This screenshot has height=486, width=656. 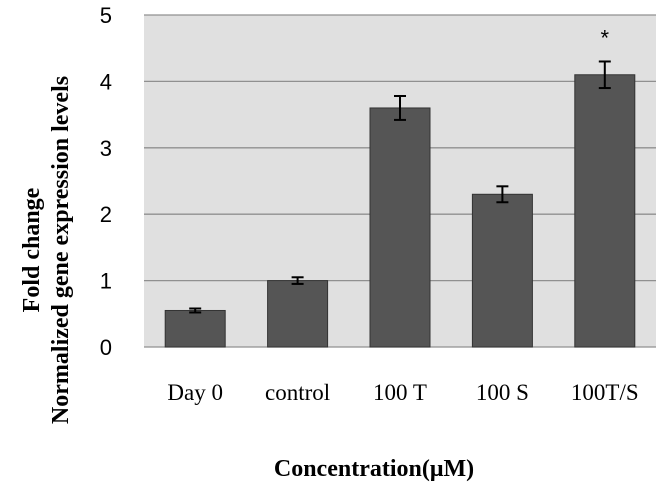 What do you see at coordinates (297, 392) in the screenshot?
I see `x-category-label: control` at bounding box center [297, 392].